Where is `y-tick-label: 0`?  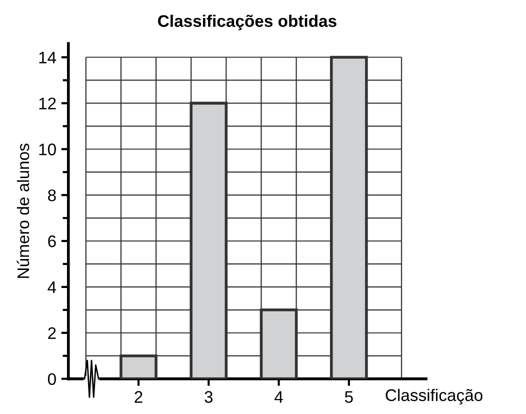 y-tick-label: 0 is located at coordinates (52, 379).